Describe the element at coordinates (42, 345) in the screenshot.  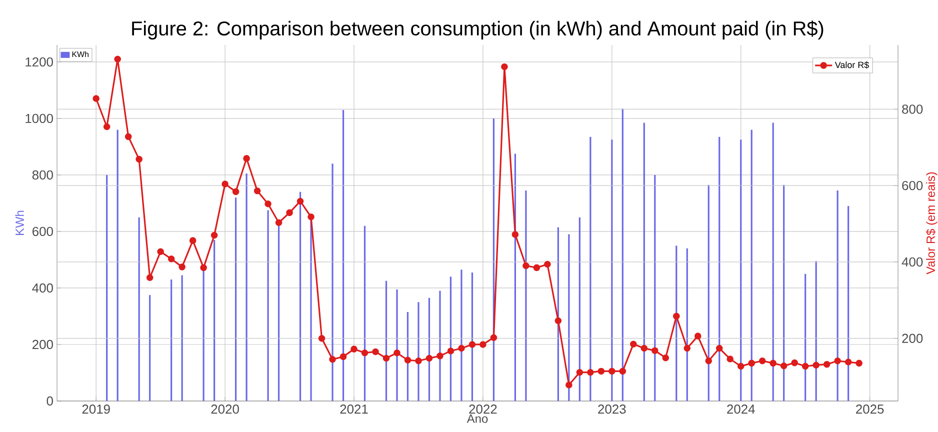
I see `y-tick-label: 200` at that location.